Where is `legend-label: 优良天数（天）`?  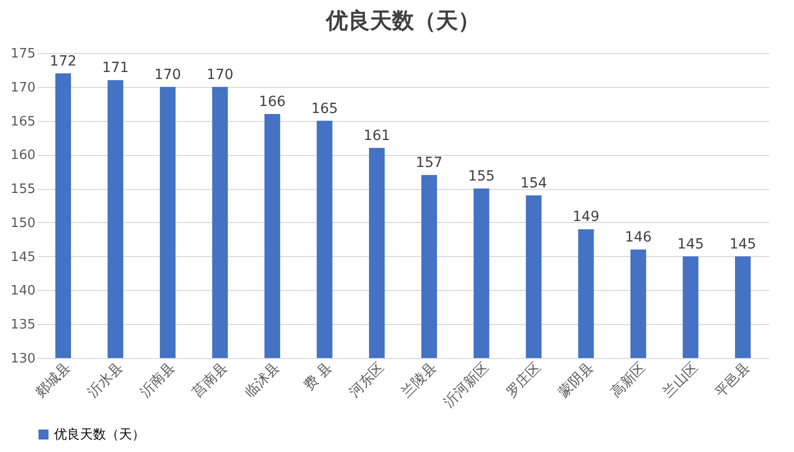
legend-label: 优良天数（天） is located at coordinates (99, 435).